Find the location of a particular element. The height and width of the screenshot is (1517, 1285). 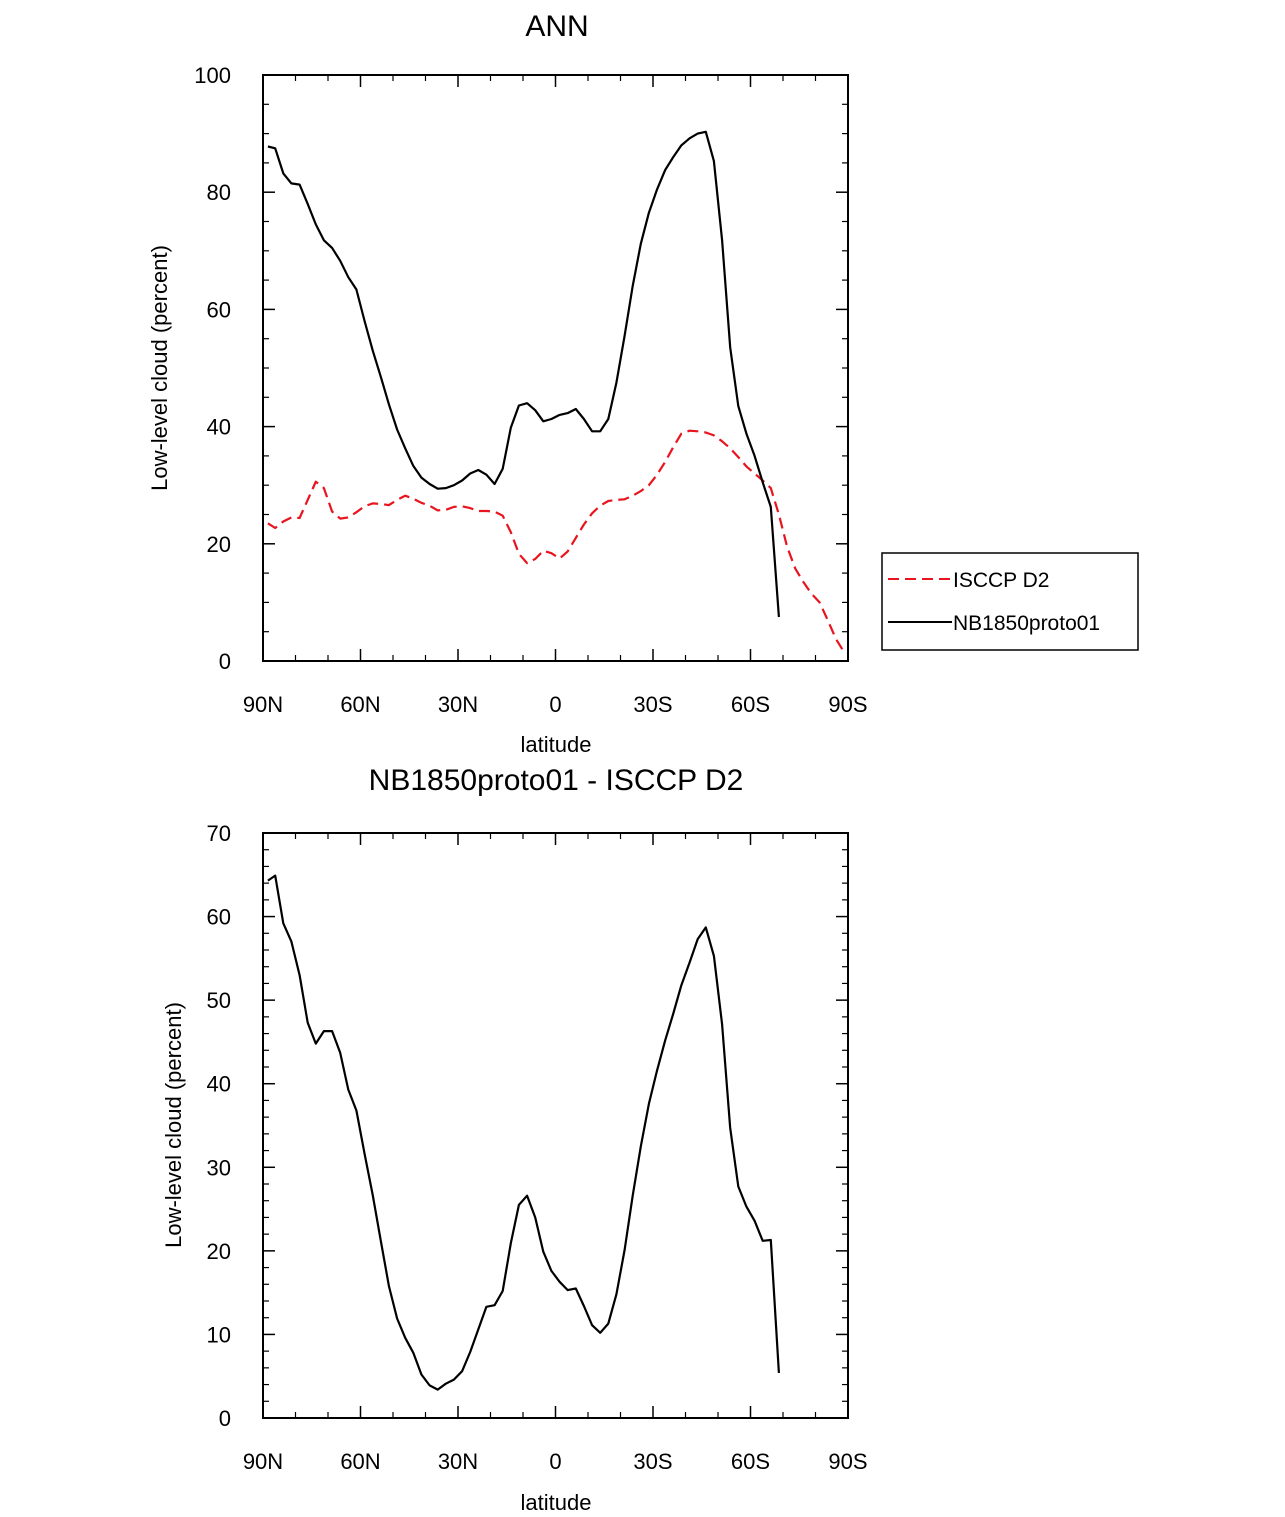

y-tick-label: 10 is located at coordinates (219, 1334).